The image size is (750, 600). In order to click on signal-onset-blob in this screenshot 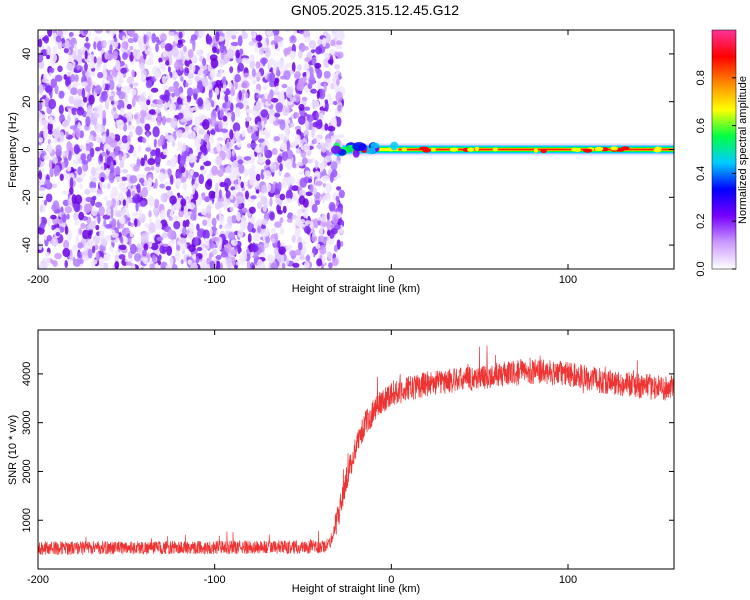, I will do `click(356, 153)`.